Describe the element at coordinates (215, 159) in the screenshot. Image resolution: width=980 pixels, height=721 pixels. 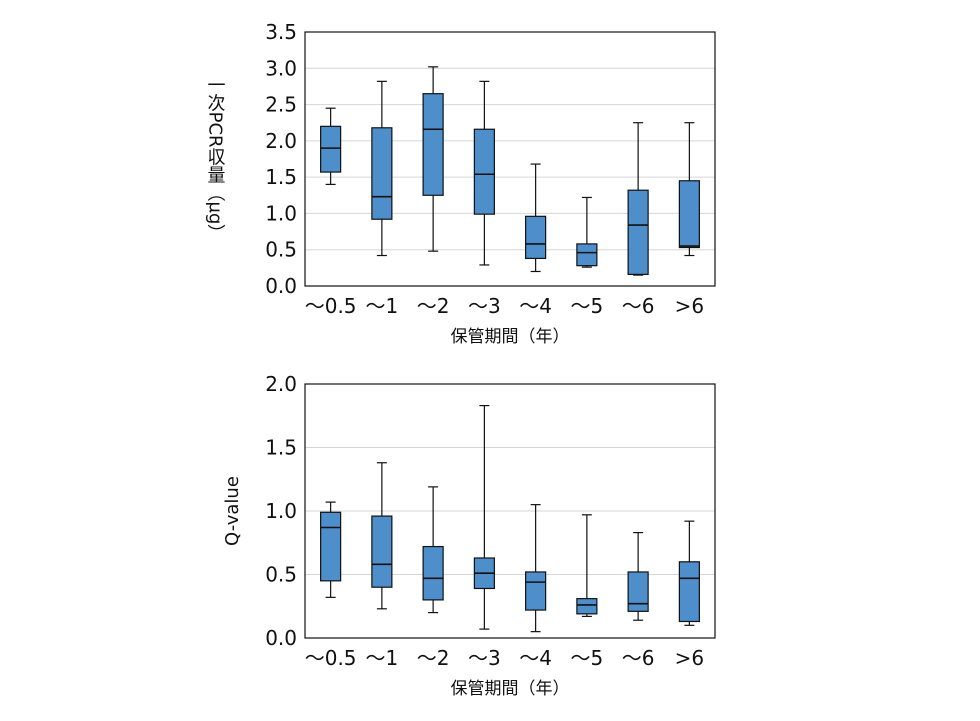
I see `y-axis-label: 一次PCR収量（μg）` at that location.